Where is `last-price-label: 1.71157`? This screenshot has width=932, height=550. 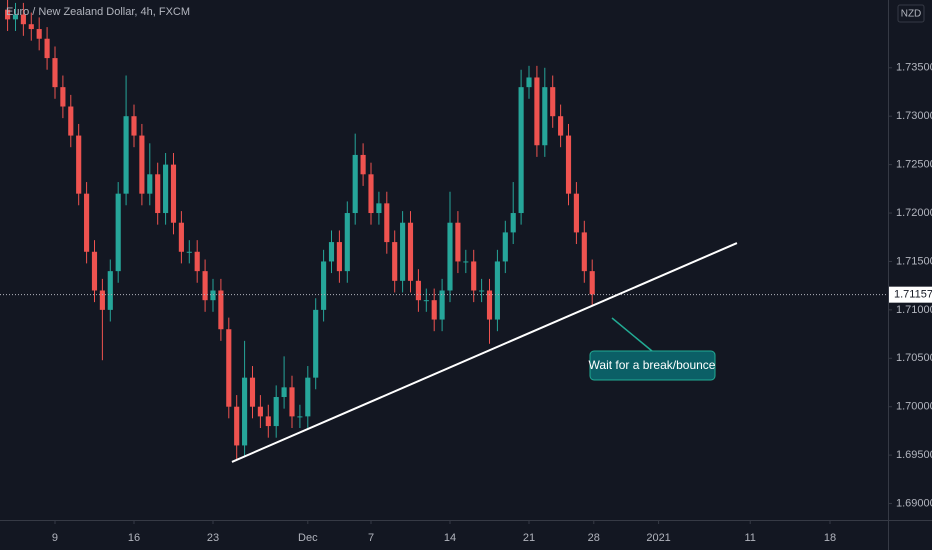
last-price-label: 1.71157 is located at coordinates (913, 295).